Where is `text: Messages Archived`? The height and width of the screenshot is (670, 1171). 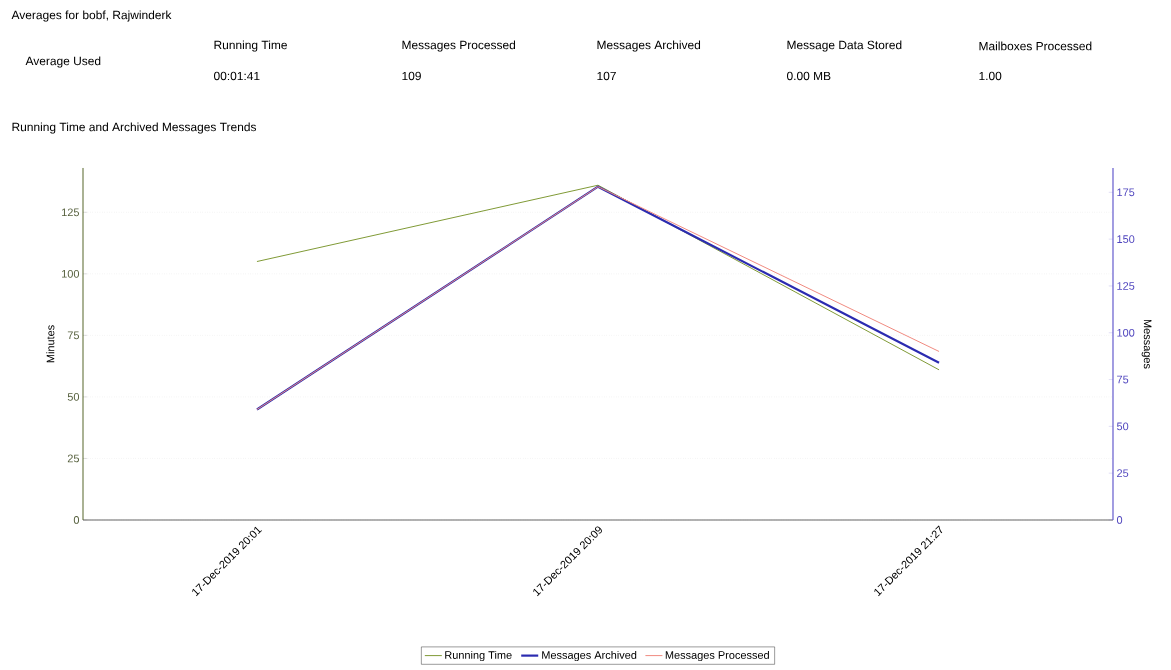
text: Messages Archived is located at coordinates (649, 46).